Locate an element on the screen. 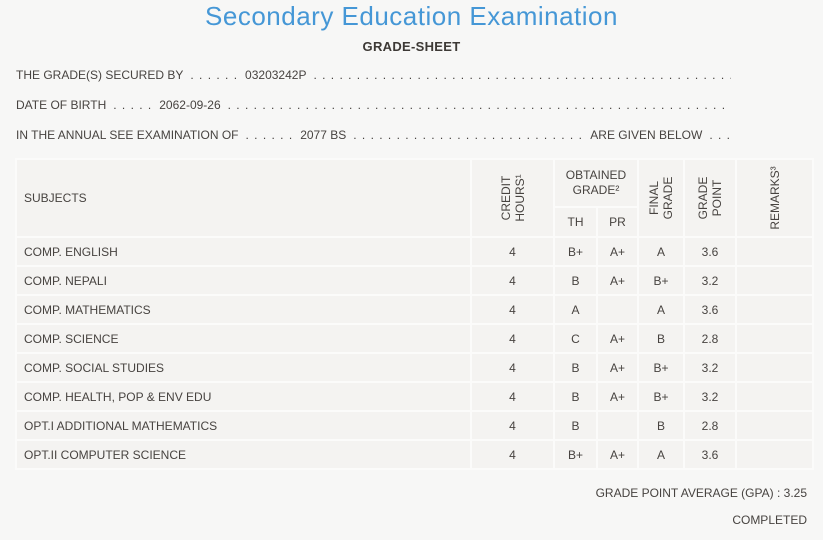  table-row: COMP. SOCIAL STUDIES 4 B A+ B+ 3.2 is located at coordinates (414, 367).